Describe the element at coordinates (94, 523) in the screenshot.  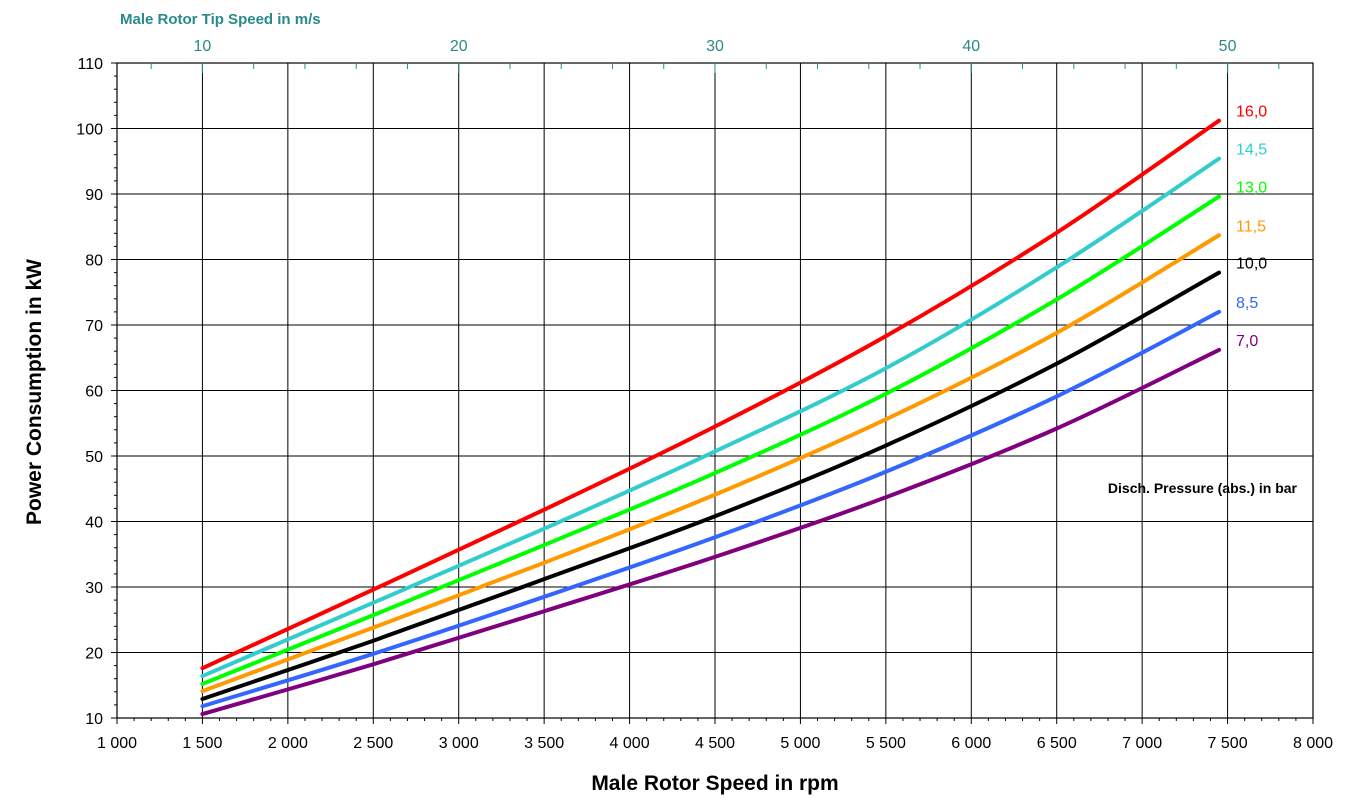
I see `y-tick-label: 40` at that location.